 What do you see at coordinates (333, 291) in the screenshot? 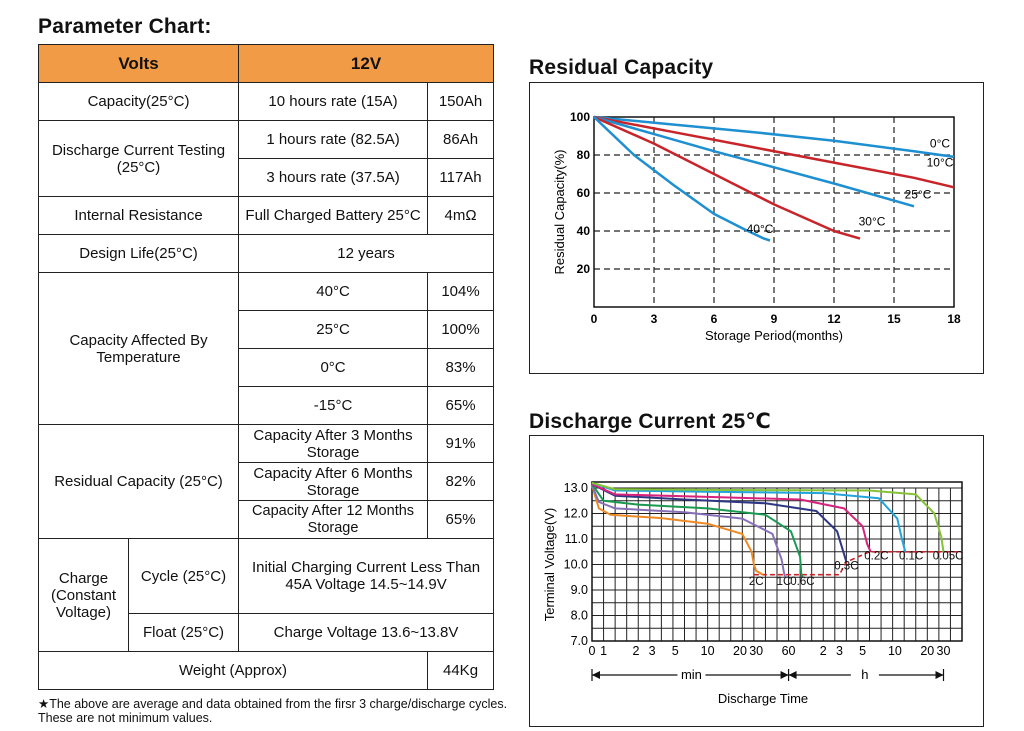
I see `temperature-t-1: 40°C` at bounding box center [333, 291].